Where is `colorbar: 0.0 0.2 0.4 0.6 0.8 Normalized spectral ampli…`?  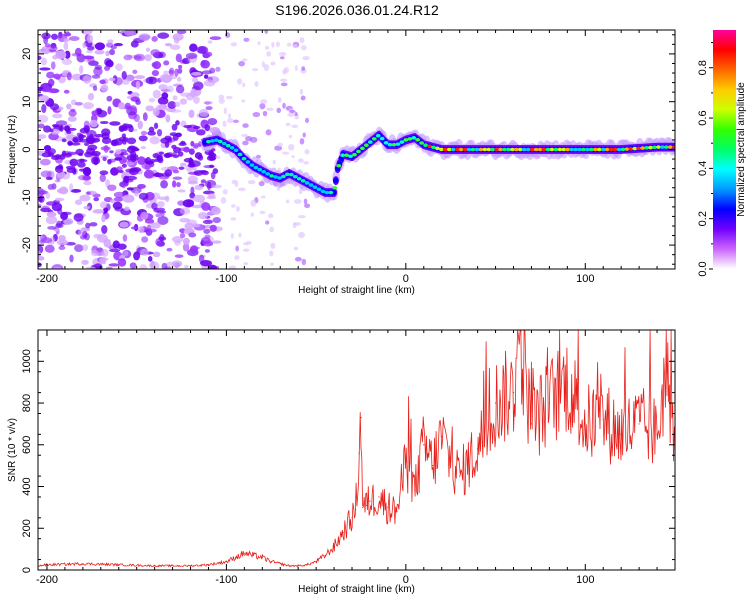 colorbar: 0.0 0.2 0.4 0.6 0.8 Normalized spectral ampli… is located at coordinates (722, 153).